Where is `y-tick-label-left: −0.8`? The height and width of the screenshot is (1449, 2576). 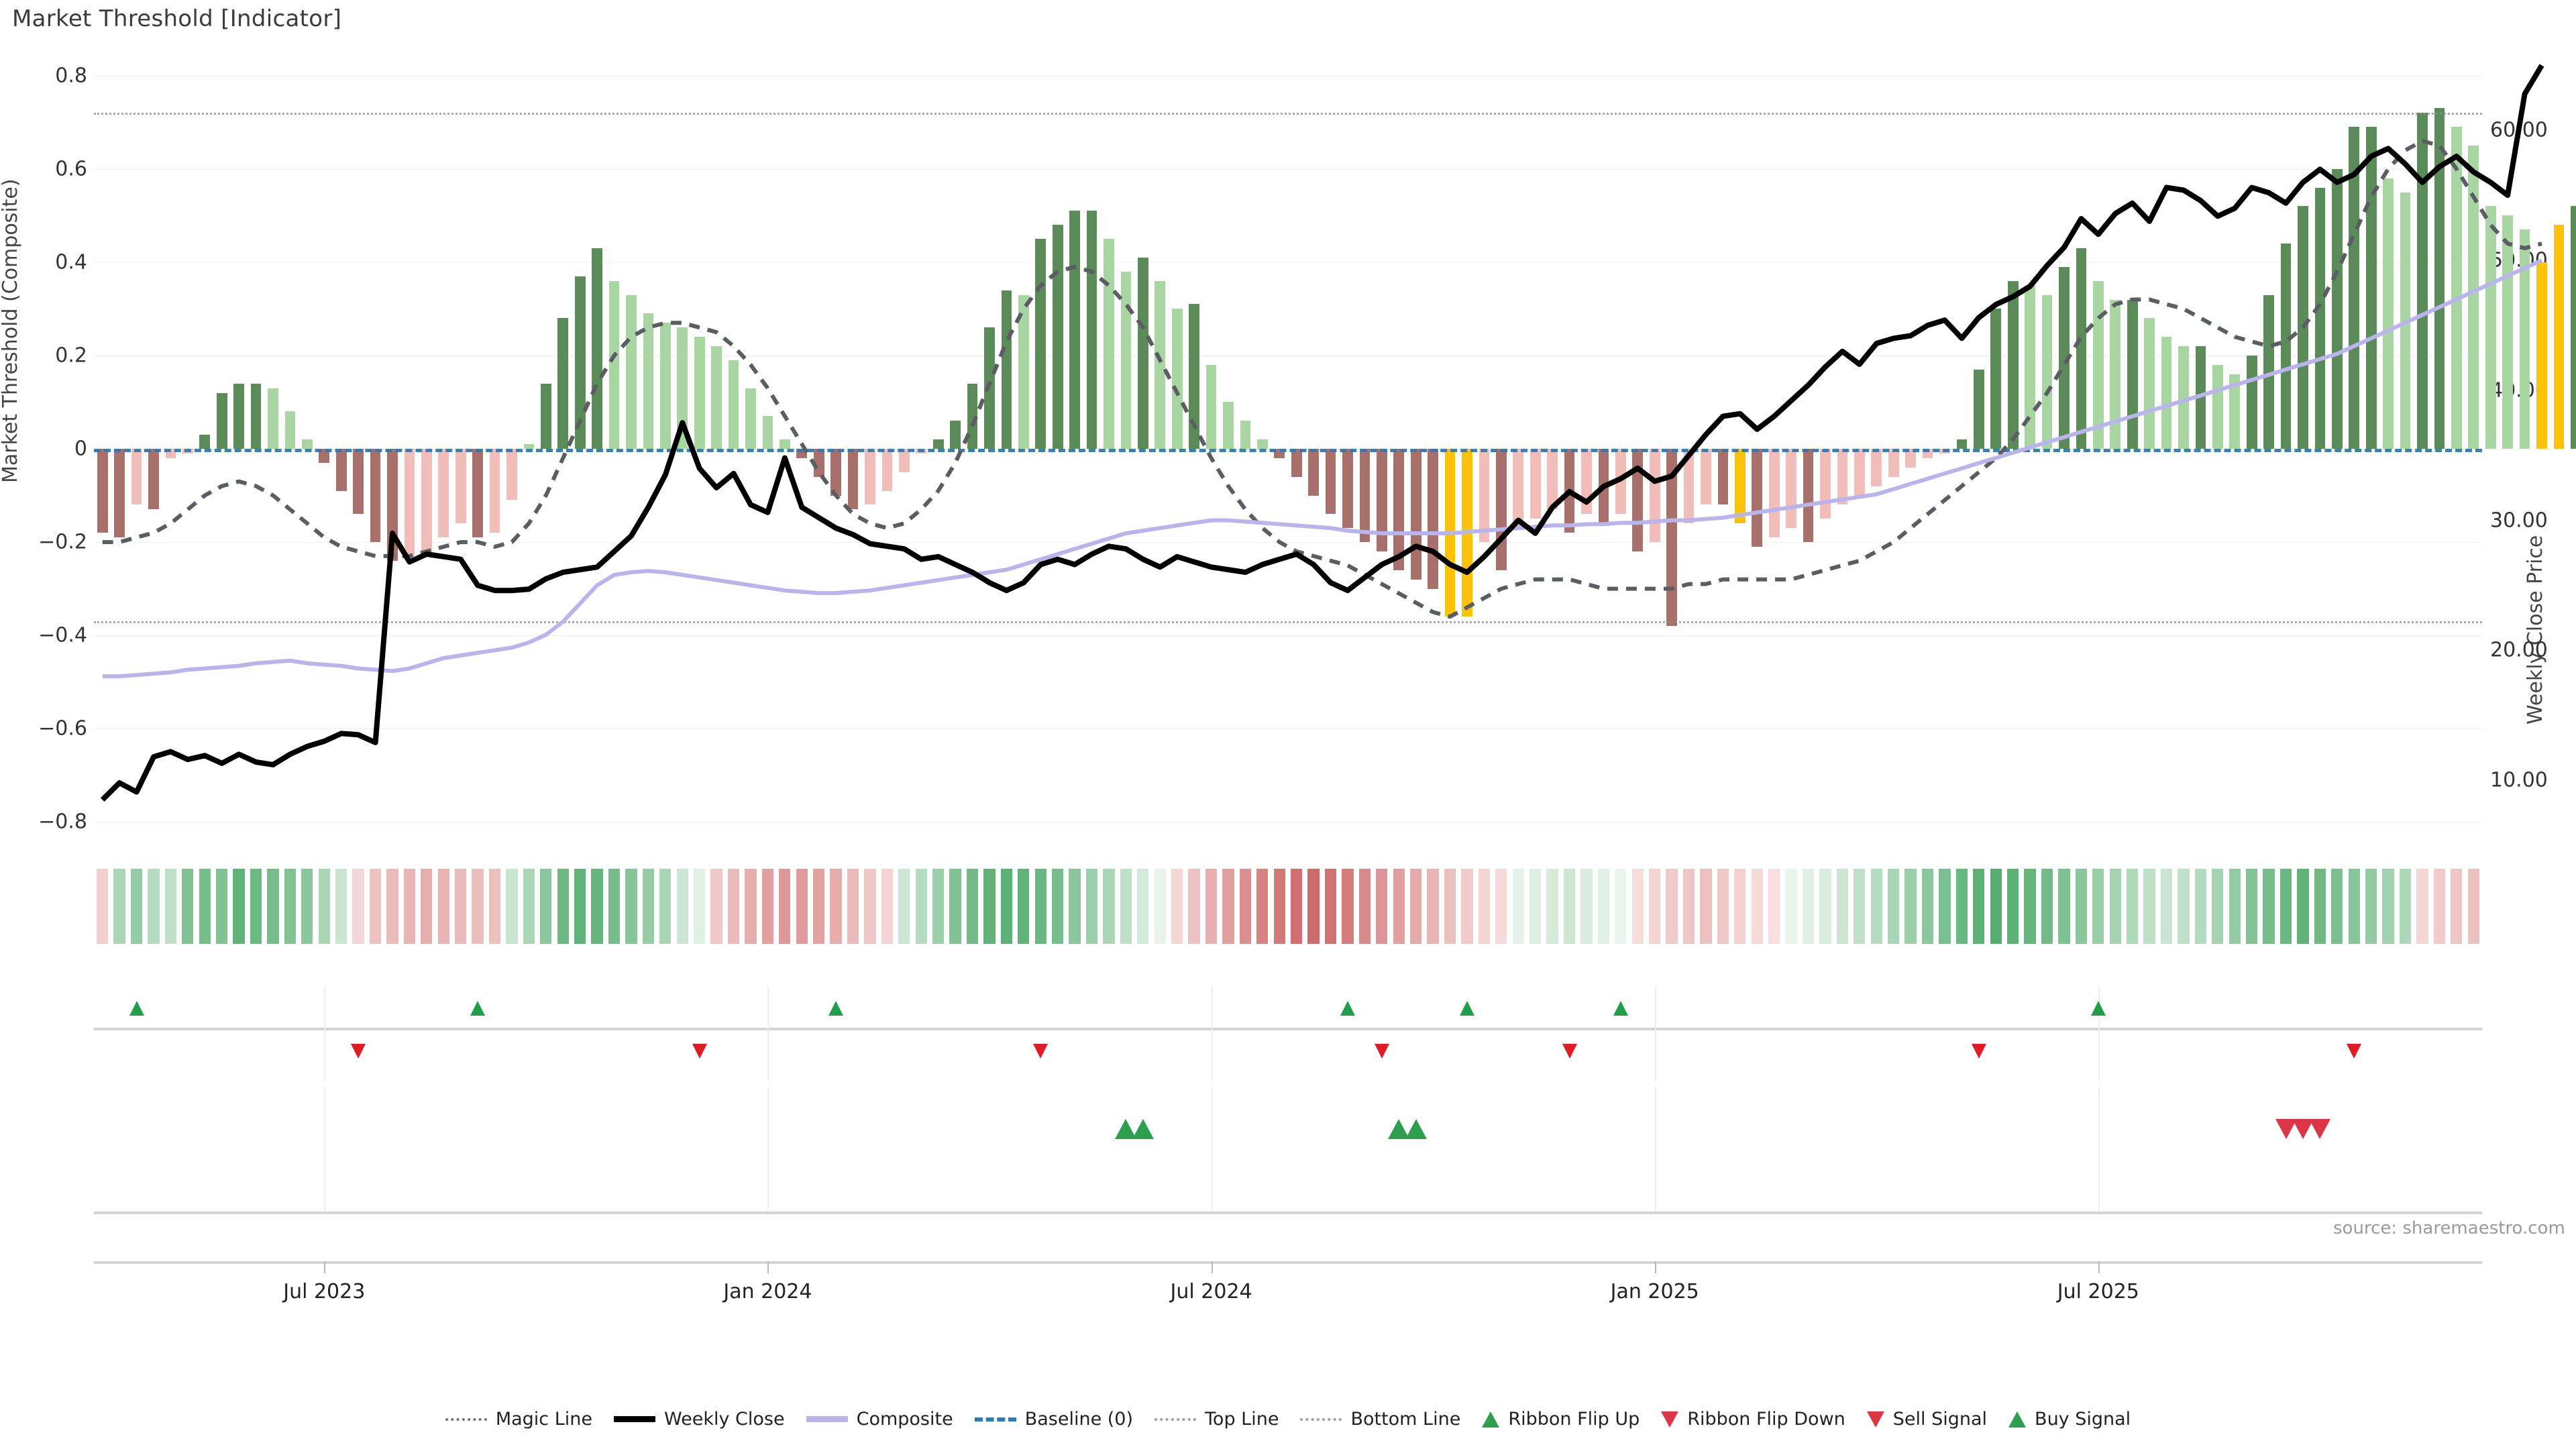 y-tick-label-left: −0.8 is located at coordinates (62, 822).